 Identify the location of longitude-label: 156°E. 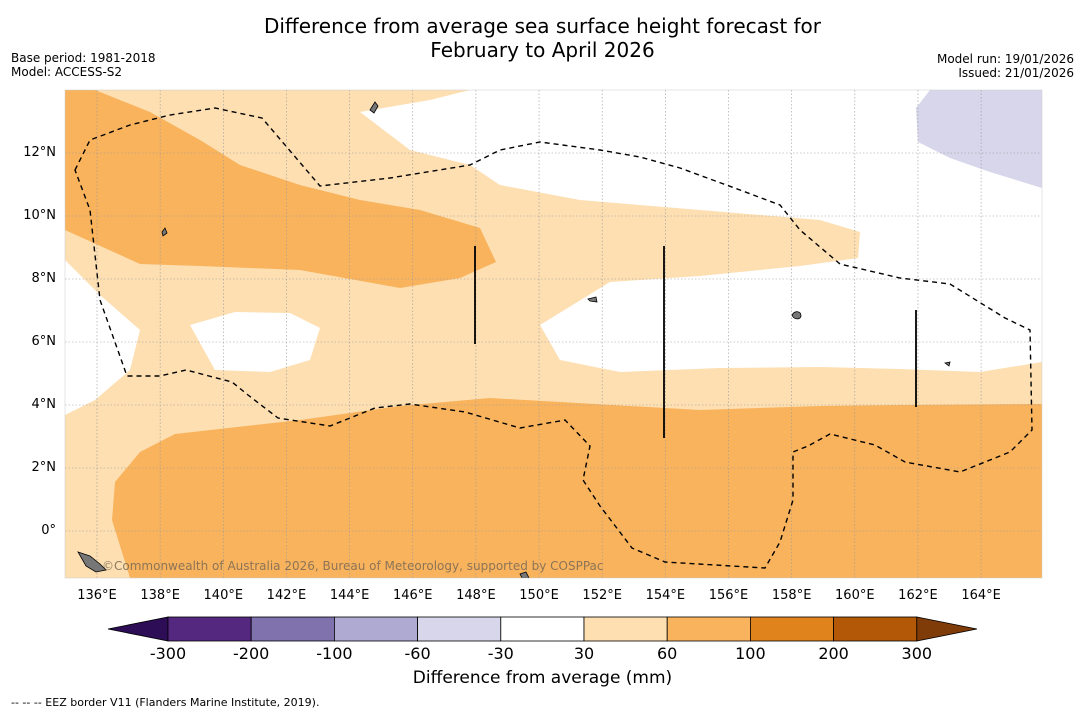
(728, 595).